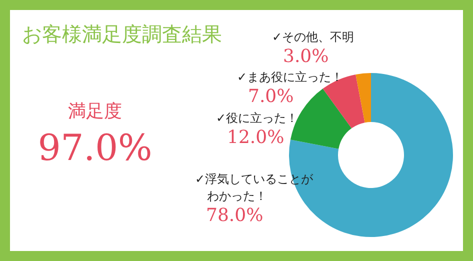 This screenshot has height=261, width=473. What do you see at coordinates (290, 77) in the screenshot?
I see `slice-label: ✓まあ役に立った！` at bounding box center [290, 77].